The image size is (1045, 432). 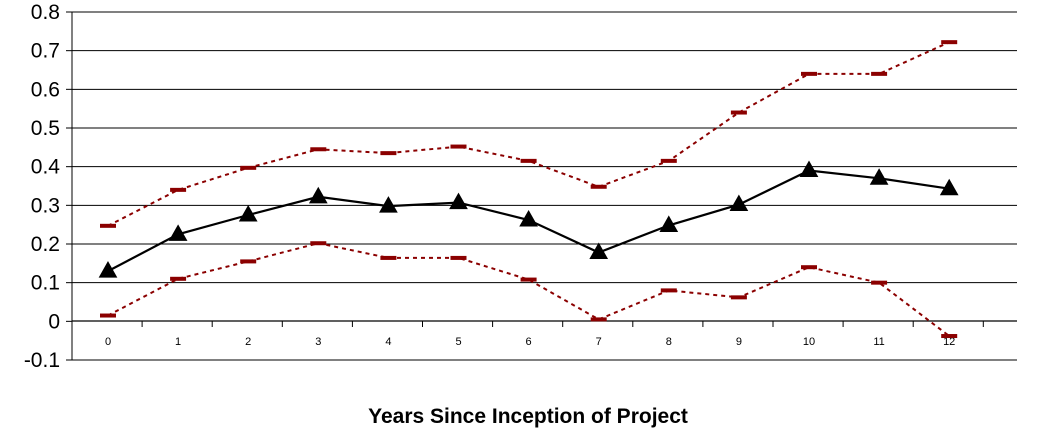 I want to click on y-tick-label: 0.3, so click(x=45, y=205).